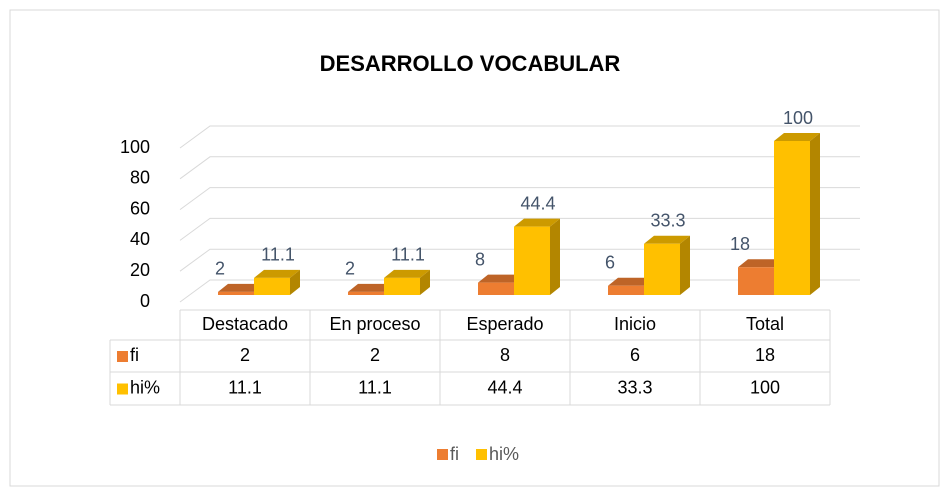 Image resolution: width=941 pixels, height=487 pixels. I want to click on y-tick-label: 40, so click(140, 239).